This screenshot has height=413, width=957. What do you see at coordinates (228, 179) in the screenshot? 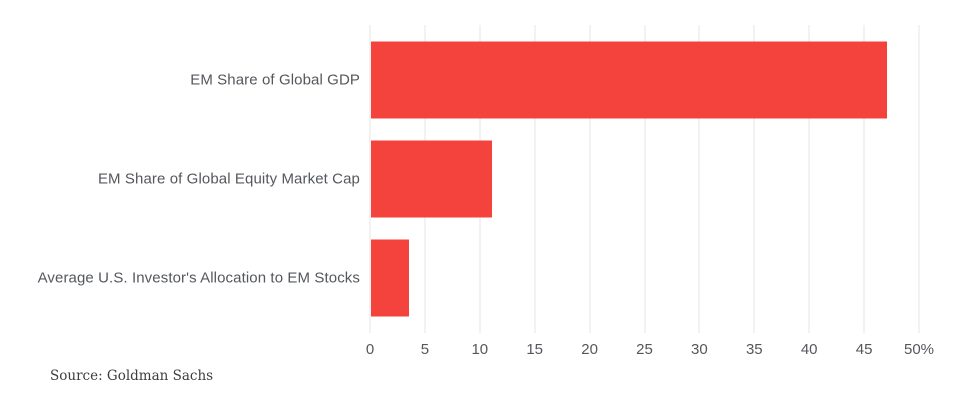
I see `category-label: EM Share of Global Equity Market Cap` at bounding box center [228, 179].